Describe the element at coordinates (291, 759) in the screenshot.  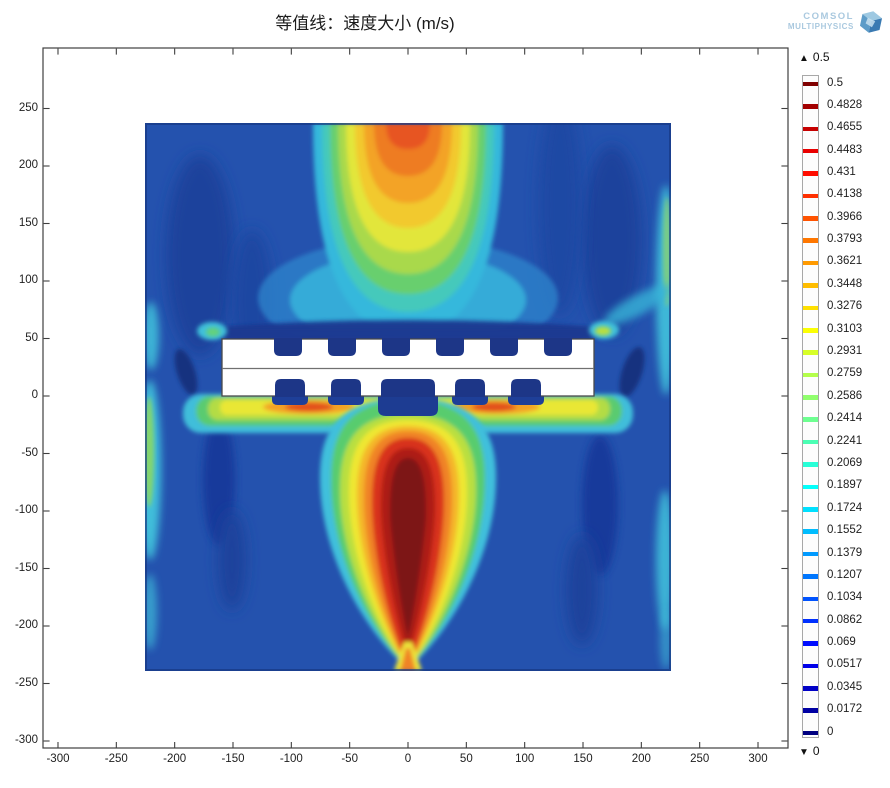
I see `x-tick-label: -100` at that location.